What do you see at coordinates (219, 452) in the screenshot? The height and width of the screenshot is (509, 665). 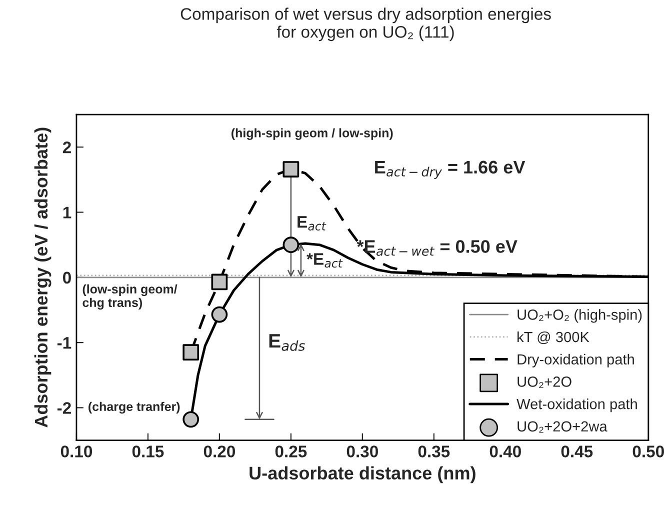 I see `x-tick-label: 0.20` at bounding box center [219, 452].